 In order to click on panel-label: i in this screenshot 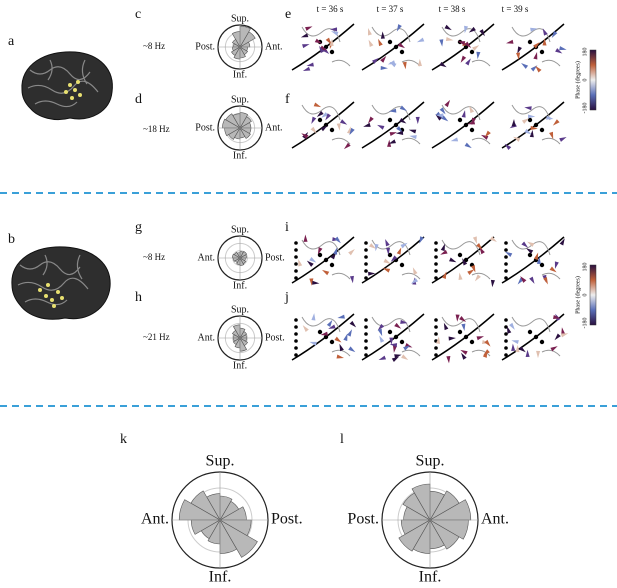, I will do `click(287, 227)`.